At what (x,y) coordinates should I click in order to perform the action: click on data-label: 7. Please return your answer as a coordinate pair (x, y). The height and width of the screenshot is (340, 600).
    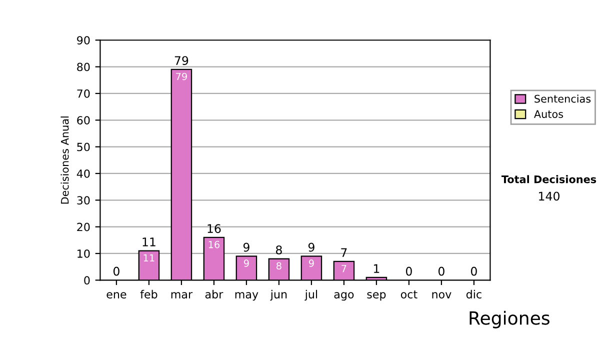
    Looking at the image, I should click on (344, 268).